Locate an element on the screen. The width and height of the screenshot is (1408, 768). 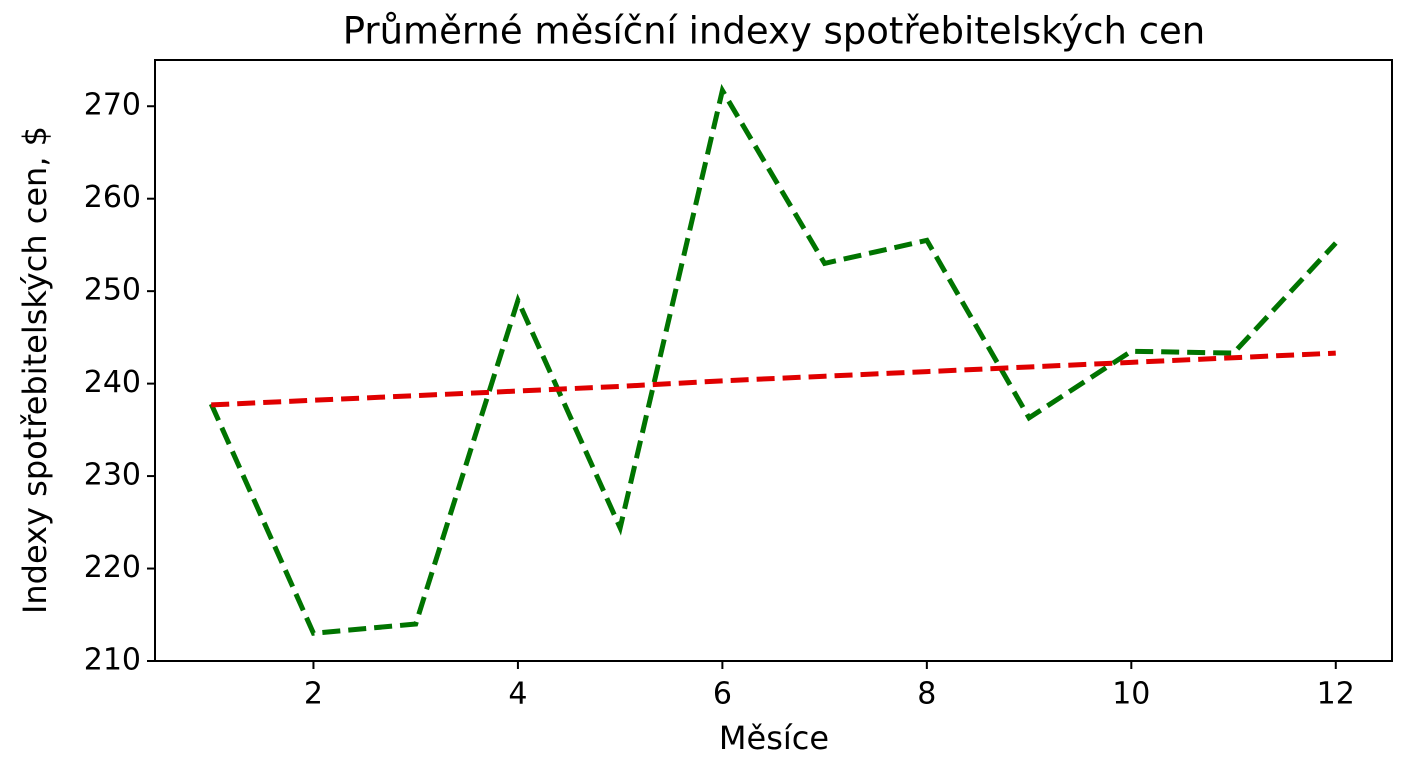
y-axis-label: Indexy spotřebitelských cen, $ is located at coordinates (35, 370).